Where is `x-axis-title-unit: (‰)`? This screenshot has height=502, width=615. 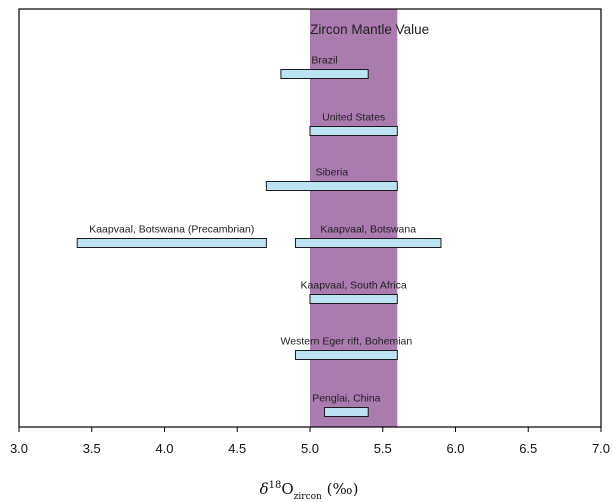 x-axis-title-unit: (‰) is located at coordinates (340, 489).